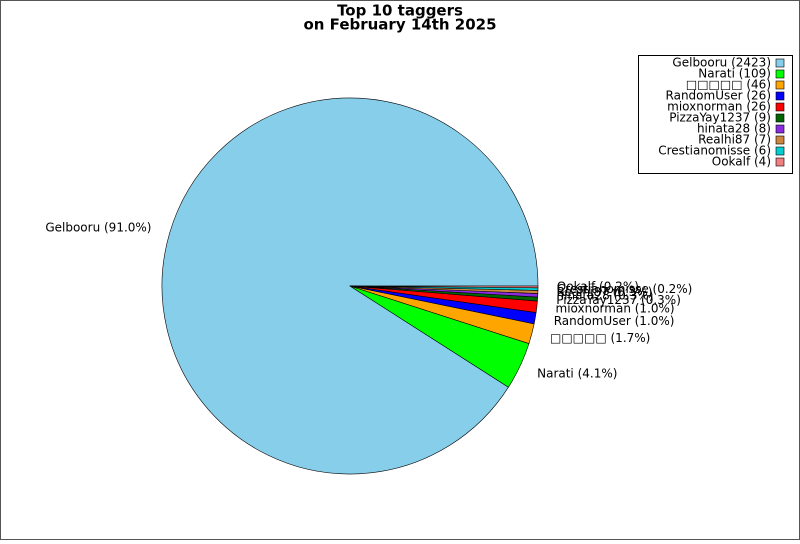 This screenshot has height=544, width=800. What do you see at coordinates (600, 338) in the screenshot?
I see `slice-label: □□□□□ (1.7%)` at bounding box center [600, 338].